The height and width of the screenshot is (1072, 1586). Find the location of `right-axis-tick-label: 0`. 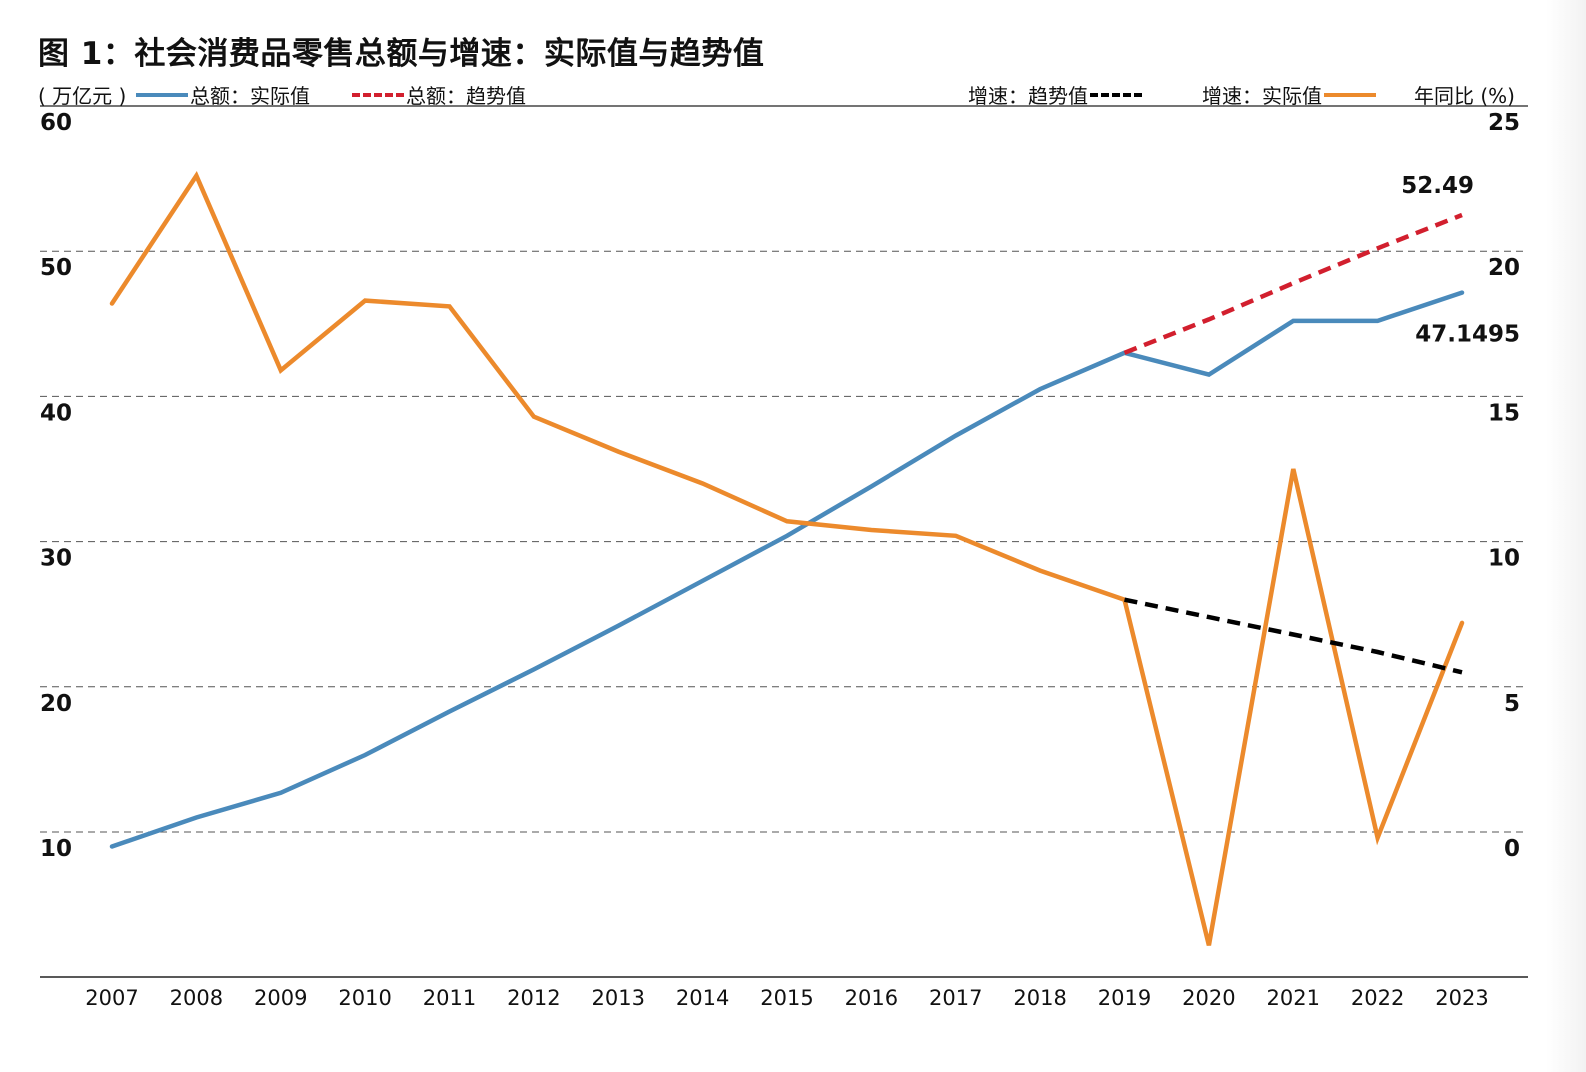

right-axis-tick-label: 0 is located at coordinates (1512, 849).